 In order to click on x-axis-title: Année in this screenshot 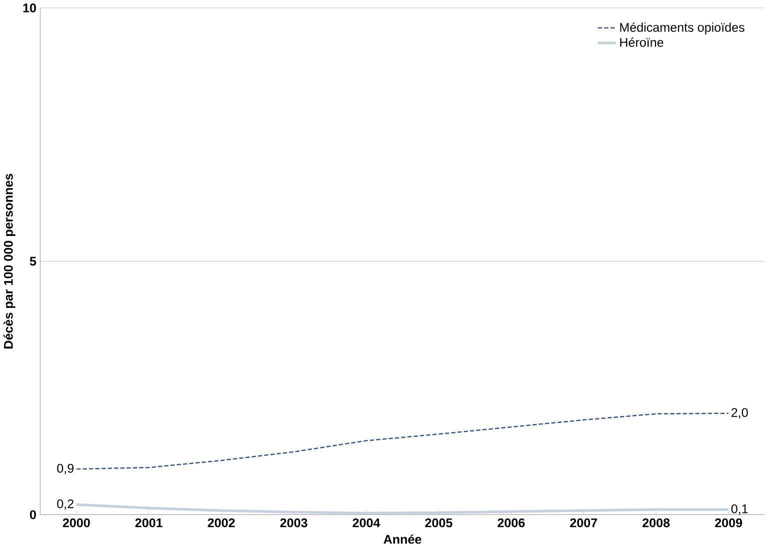, I will do `click(403, 539)`.